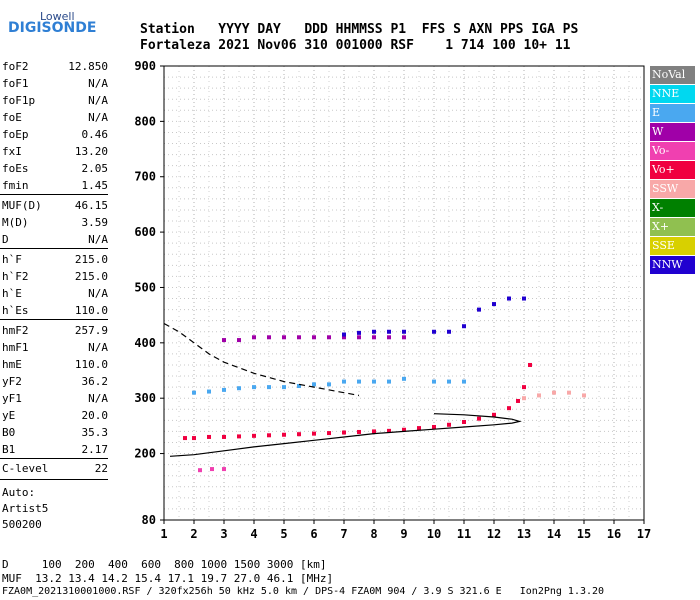 The height and width of the screenshot is (600, 700). What do you see at coordinates (9, 449) in the screenshot?
I see `param-label: B1` at bounding box center [9, 449].